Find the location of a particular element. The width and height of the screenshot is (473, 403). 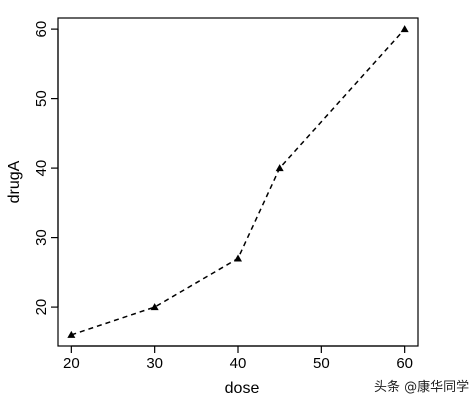

x-tick-label: 40 is located at coordinates (238, 363).